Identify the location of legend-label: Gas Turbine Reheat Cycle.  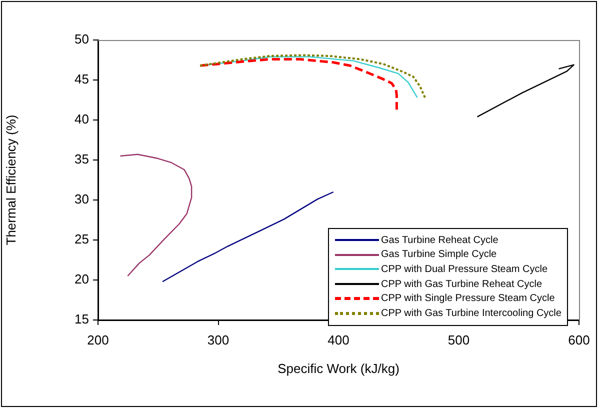
(439, 240).